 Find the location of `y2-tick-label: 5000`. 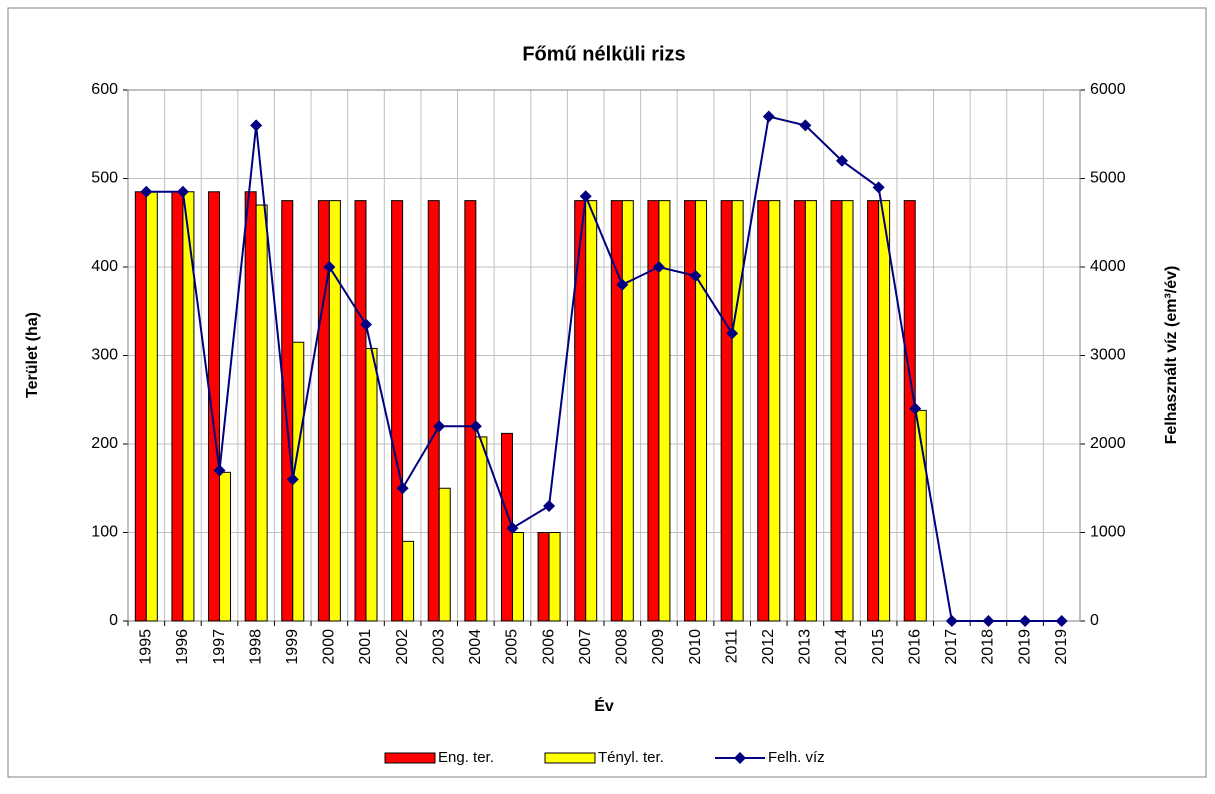

y2-tick-label: 5000 is located at coordinates (1108, 178).